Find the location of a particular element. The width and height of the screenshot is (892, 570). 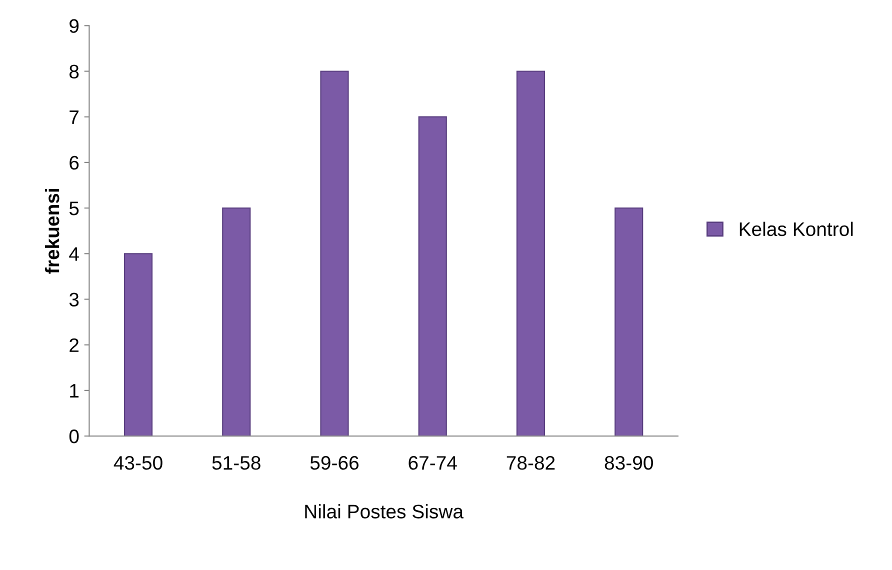

y-tick-label: 9 is located at coordinates (74, 26).